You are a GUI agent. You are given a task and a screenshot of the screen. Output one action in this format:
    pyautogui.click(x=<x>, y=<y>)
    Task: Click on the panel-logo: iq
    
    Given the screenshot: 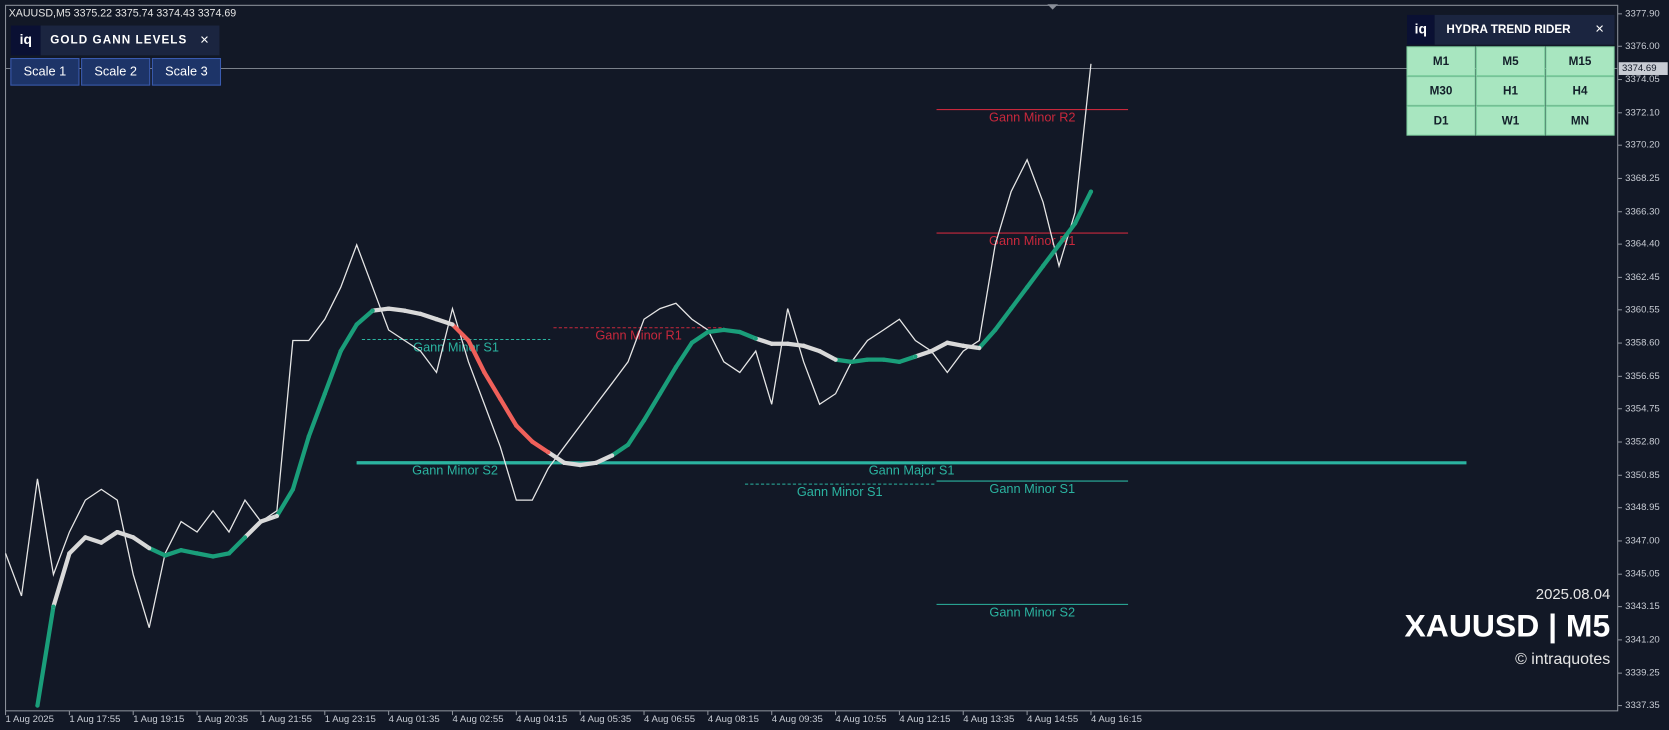 What is the action you would take?
    pyautogui.click(x=1421, y=28)
    